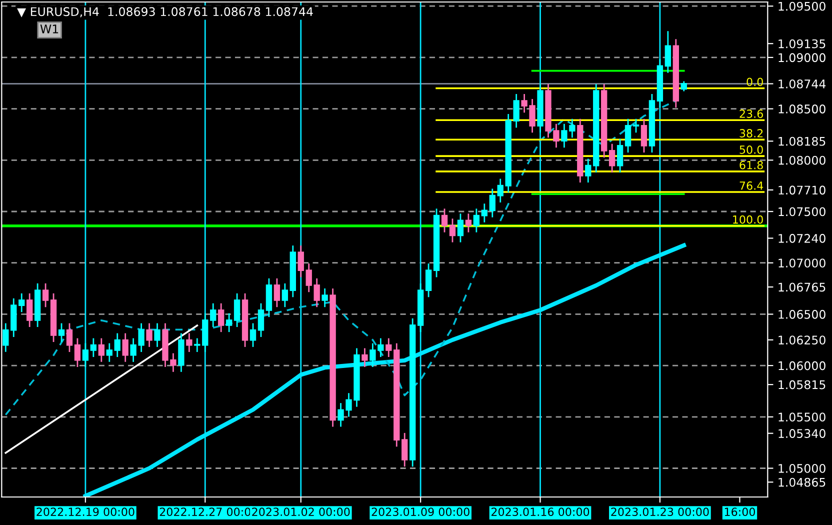 The height and width of the screenshot is (525, 832). I want to click on x-tick-label: 2023.01.23 00:00, so click(660, 512).